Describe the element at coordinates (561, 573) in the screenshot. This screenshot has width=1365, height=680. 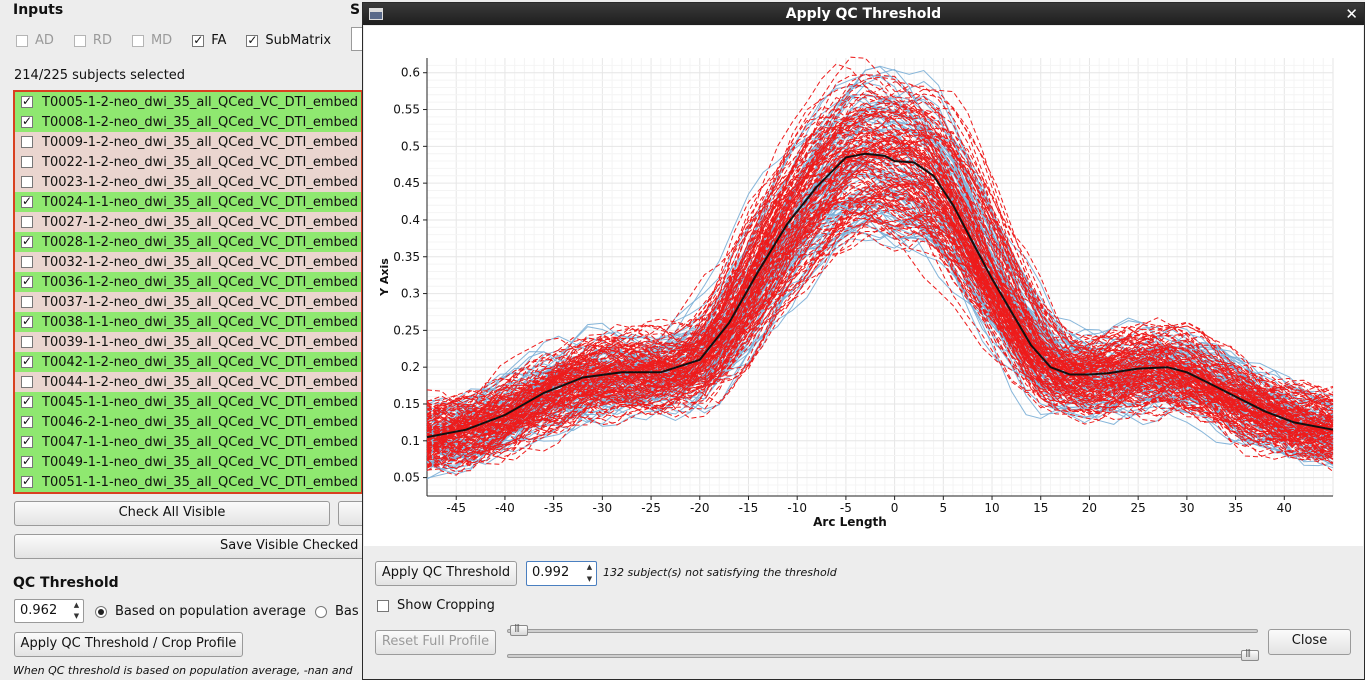
I see `threshold-spinbox: 0.992 ▲ ▼` at that location.